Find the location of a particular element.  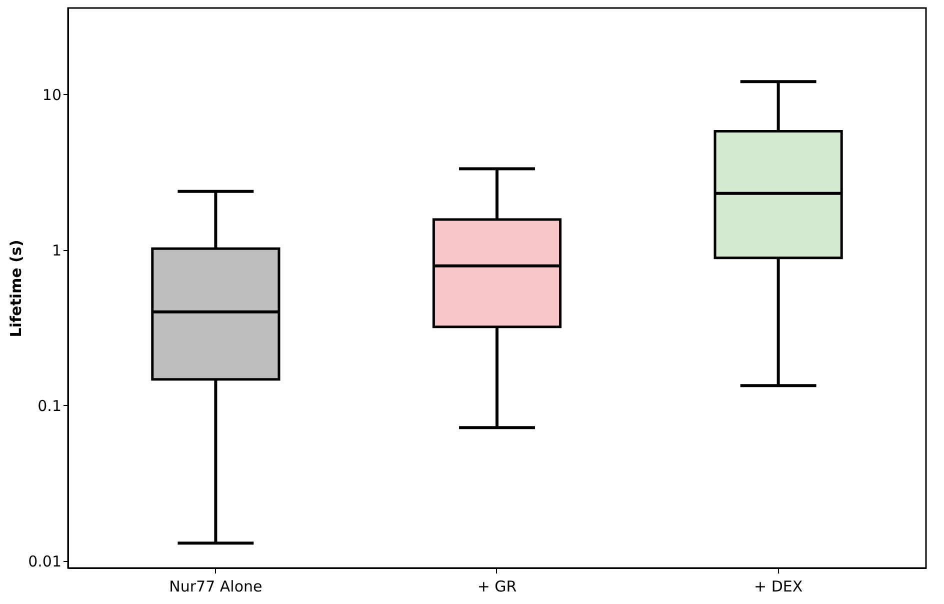

x-tick-label: + DEX is located at coordinates (778, 587).